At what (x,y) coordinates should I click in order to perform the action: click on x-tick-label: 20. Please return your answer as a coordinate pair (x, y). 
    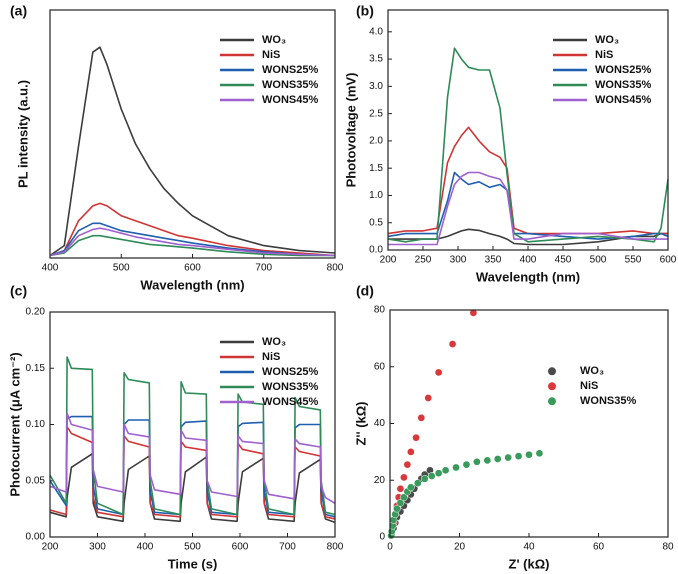
    Looking at the image, I should click on (460, 547).